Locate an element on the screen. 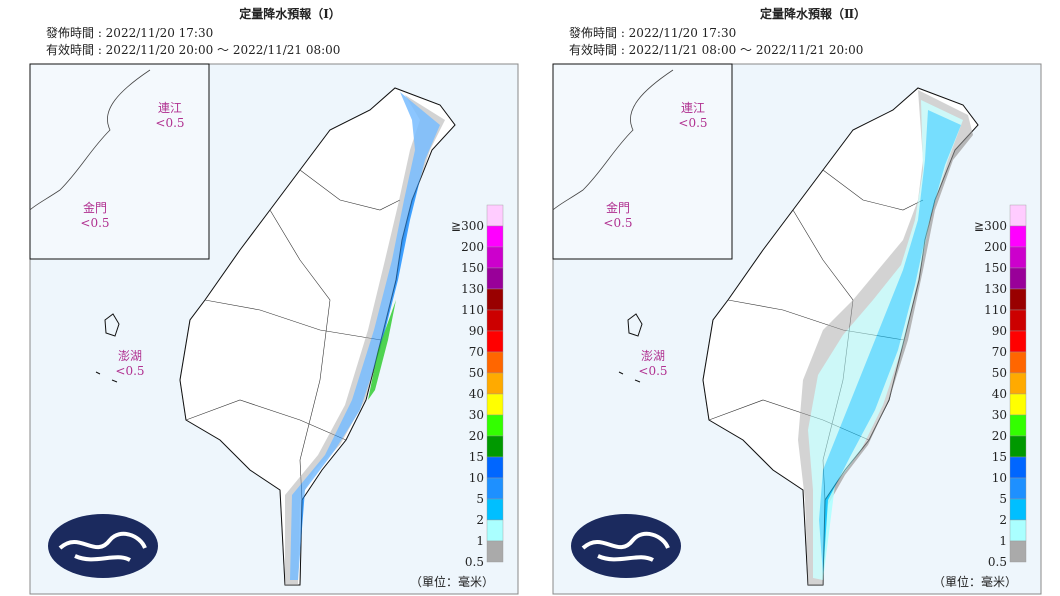 The height and width of the screenshot is (596, 1060). rain-area is located at coordinates (382, 350).